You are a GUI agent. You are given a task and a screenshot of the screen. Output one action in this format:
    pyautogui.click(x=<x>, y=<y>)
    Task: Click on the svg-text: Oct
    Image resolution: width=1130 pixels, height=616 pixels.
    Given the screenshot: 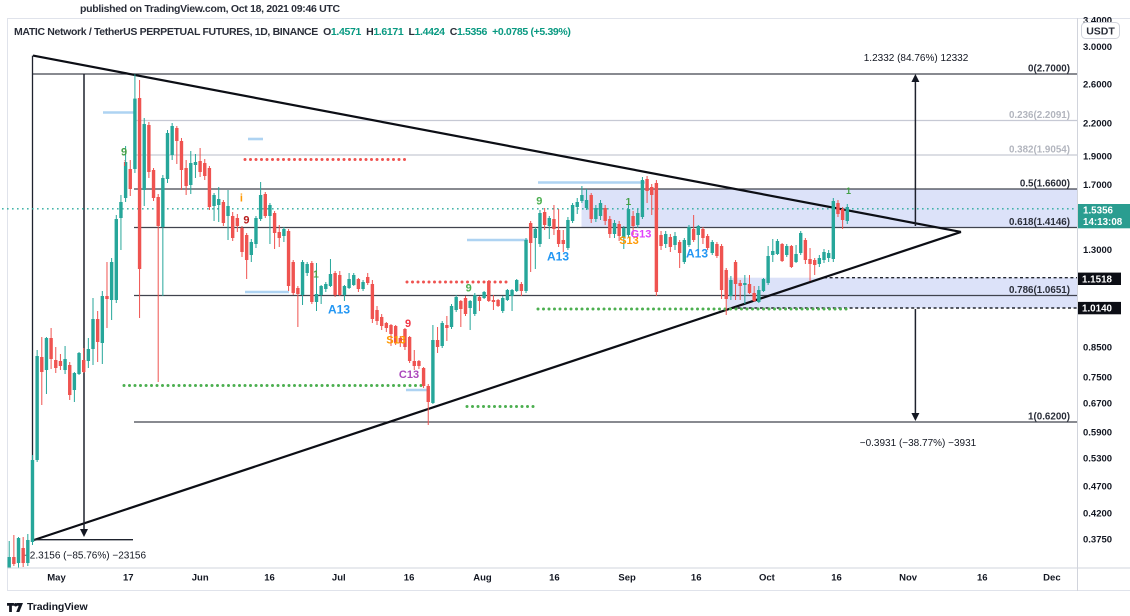 What is the action you would take?
    pyautogui.click(x=767, y=578)
    